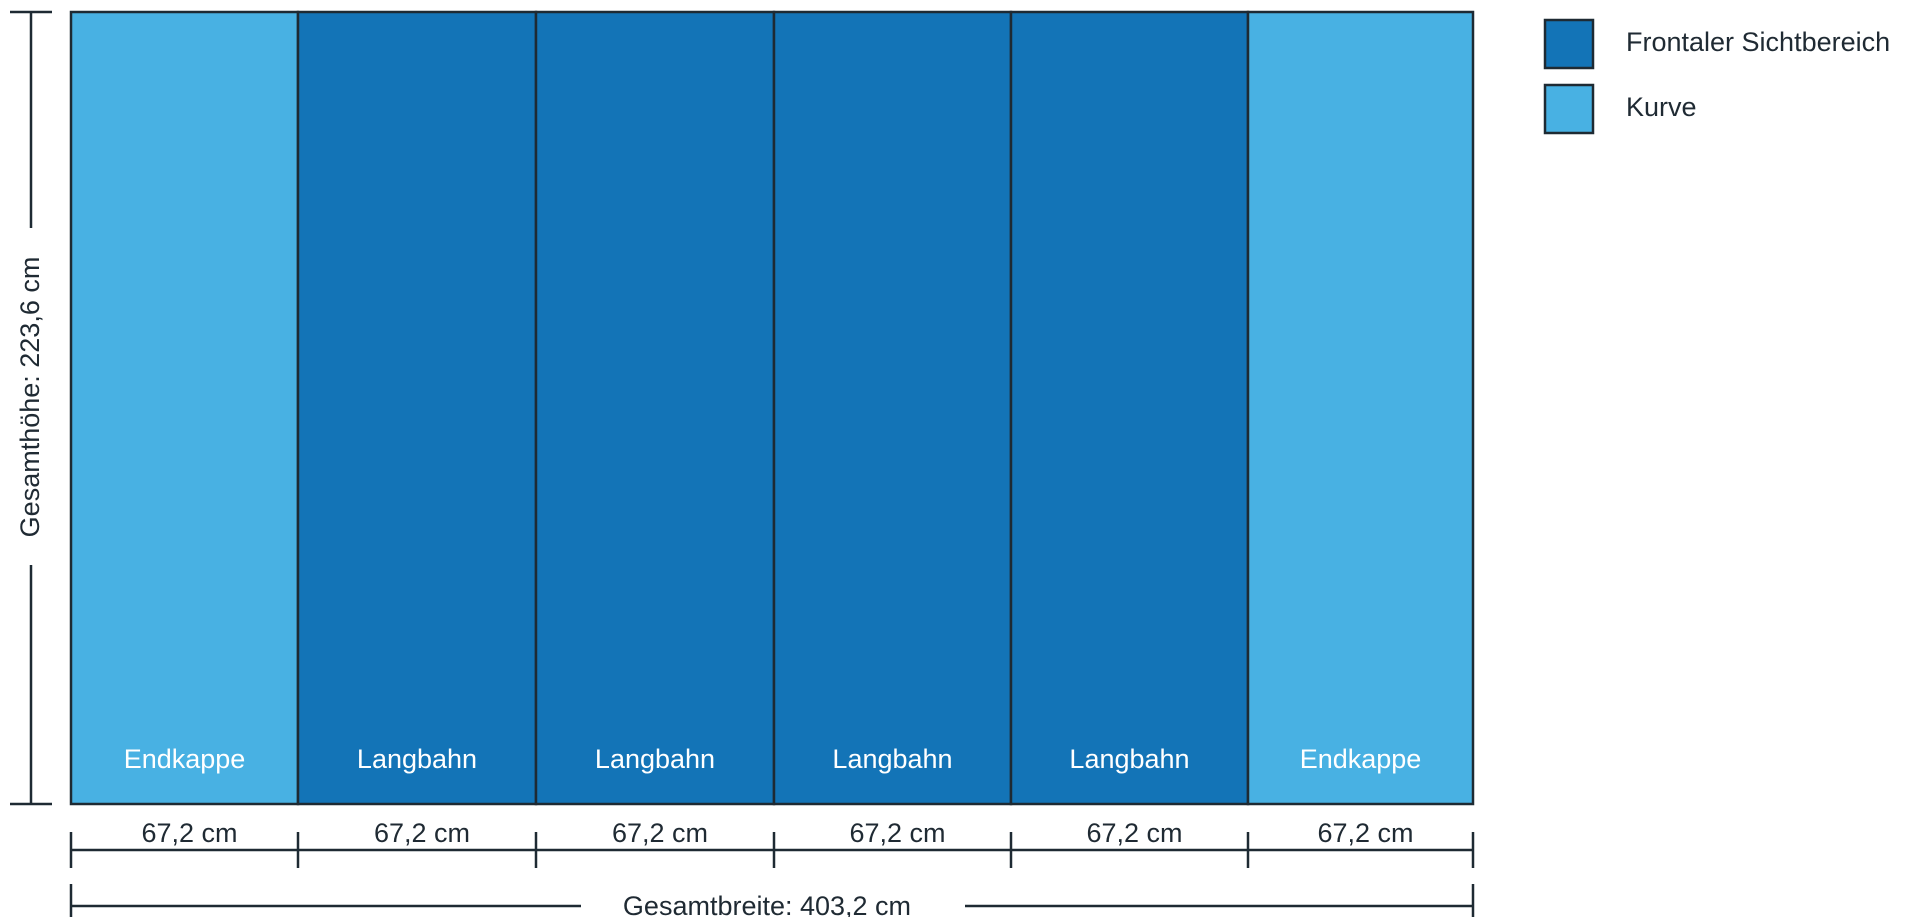 This screenshot has width=1923, height=917. What do you see at coordinates (1361, 759) in the screenshot?
I see `panel-label-6: Endkappe` at bounding box center [1361, 759].